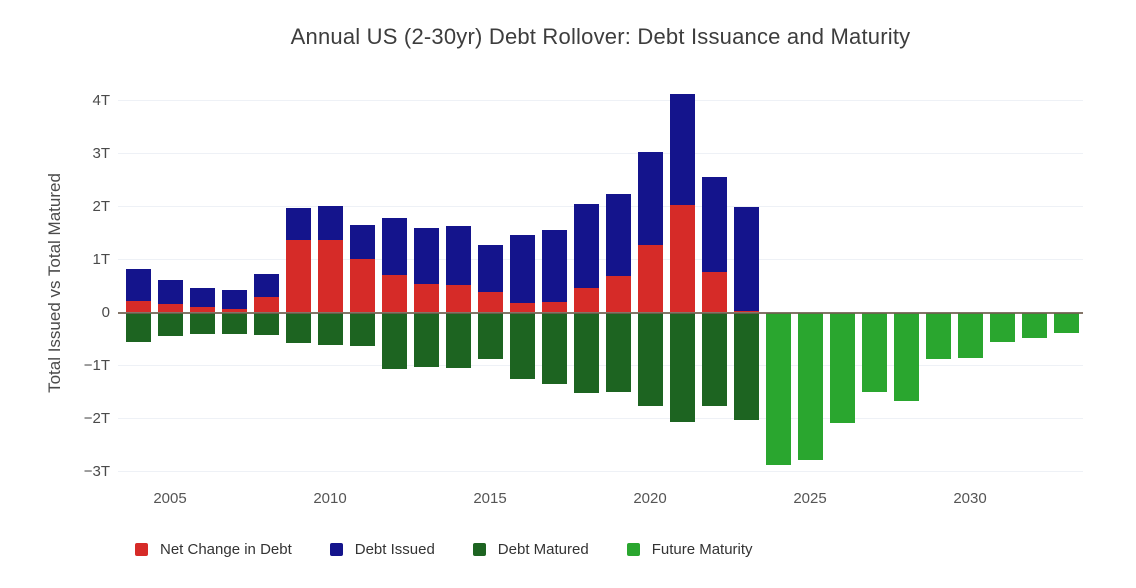 This screenshot has height=588, width=1136. What do you see at coordinates (490, 336) in the screenshot?
I see `bar-2015-debt-matured` at bounding box center [490, 336].